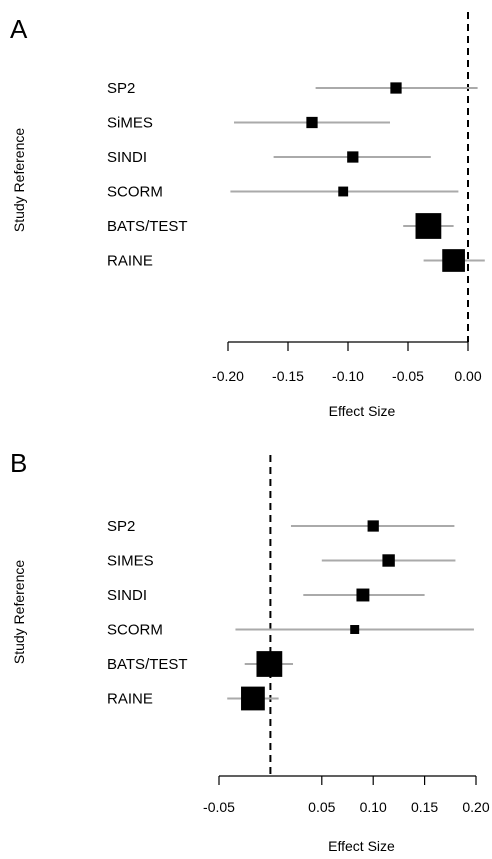 The height and width of the screenshot is (859, 492). Describe the element at coordinates (228, 376) in the screenshot. I see `x-tick-label: -0.20` at that location.